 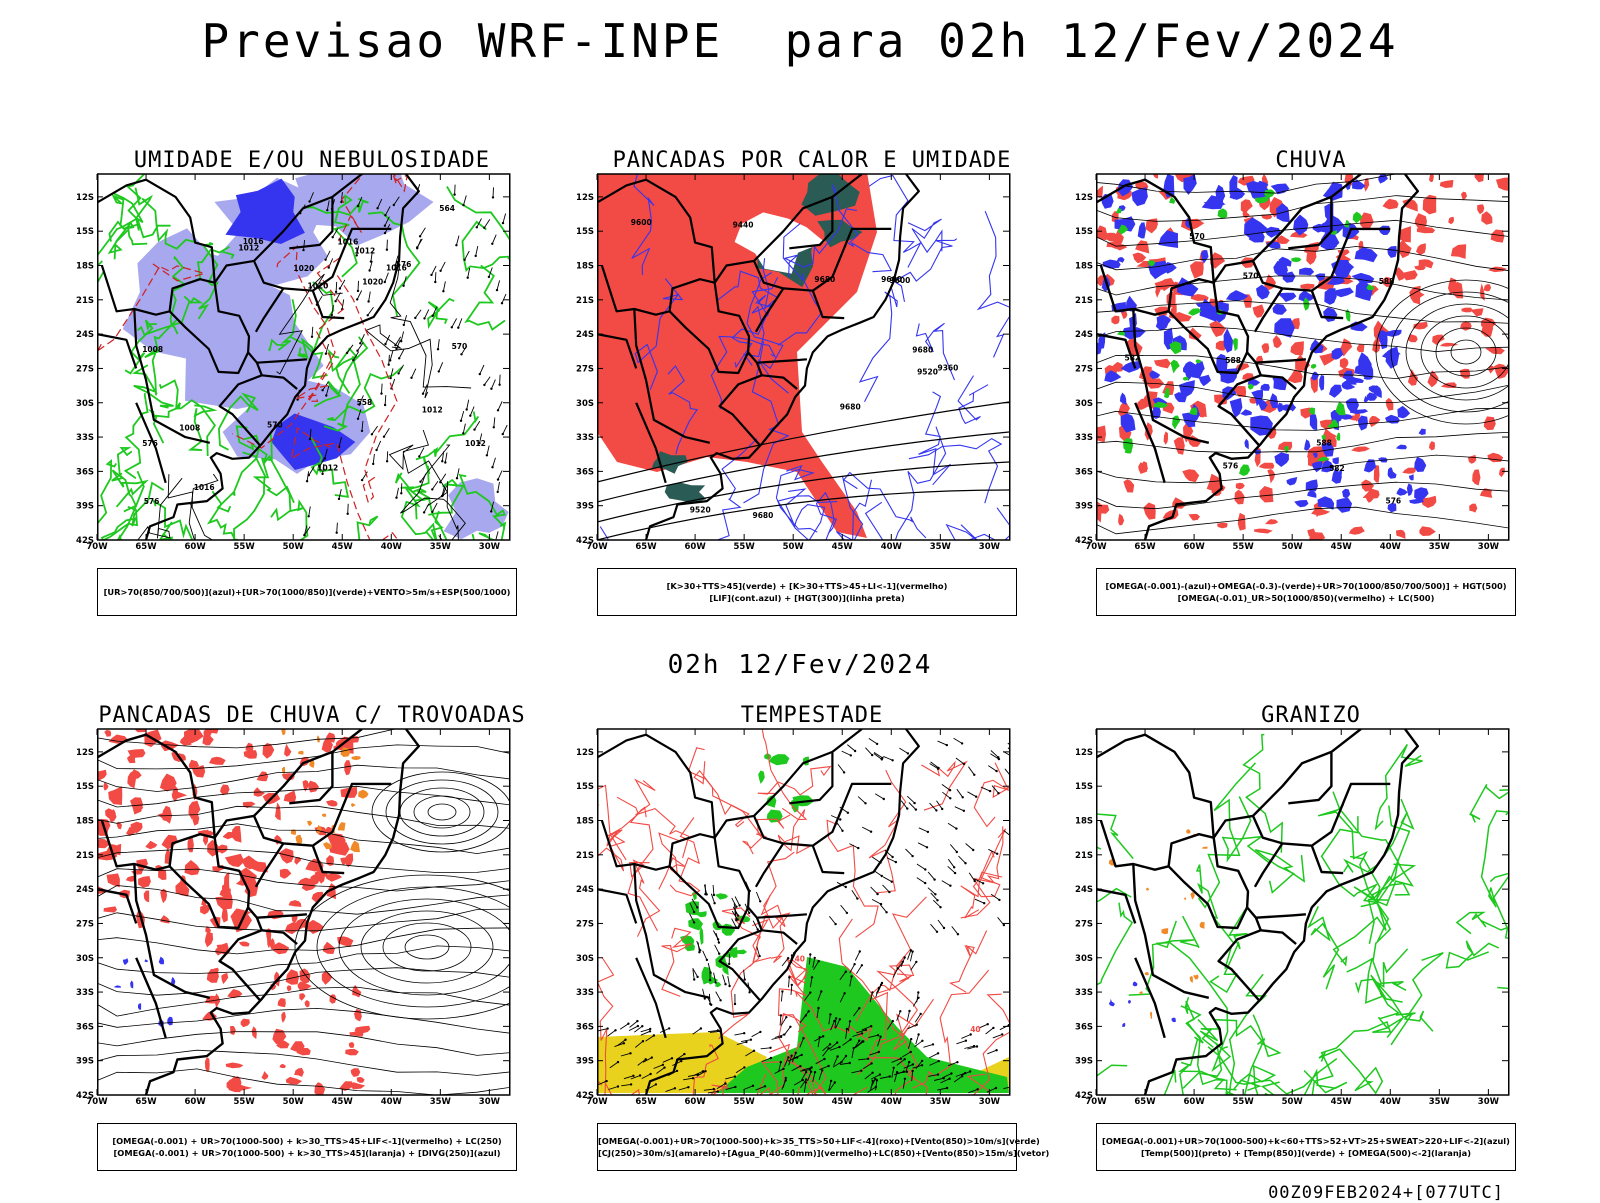 I want to click on contour-label: 1012, so click(x=364, y=251).